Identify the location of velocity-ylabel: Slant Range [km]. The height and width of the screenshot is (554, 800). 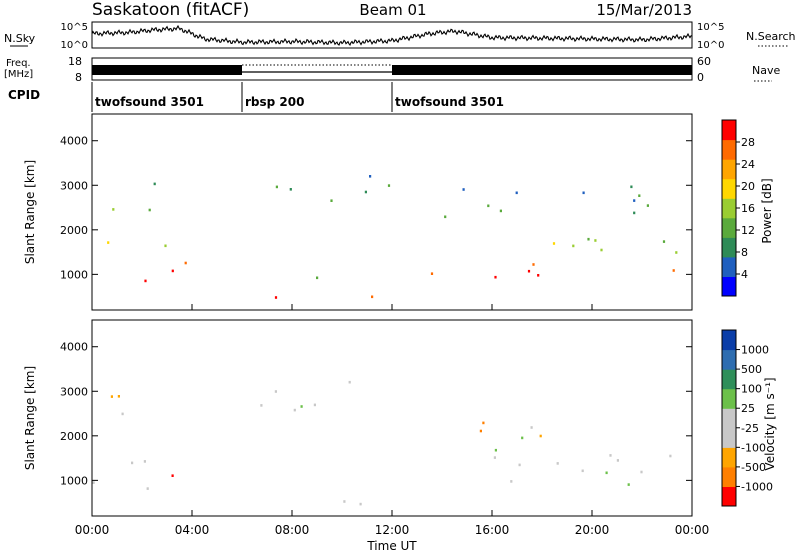
(30, 418).